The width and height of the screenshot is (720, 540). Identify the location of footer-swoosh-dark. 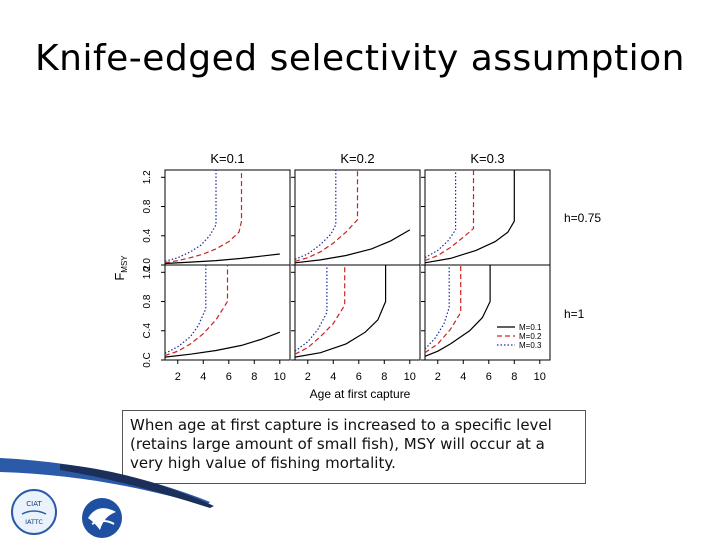
(137, 486).